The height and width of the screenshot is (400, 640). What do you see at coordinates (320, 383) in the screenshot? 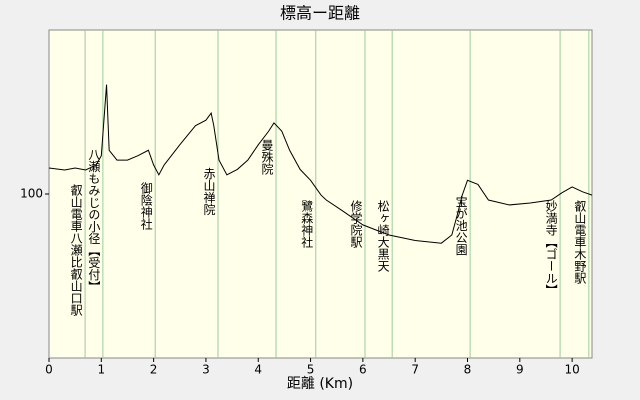
I see `x-axis-label: 距離 (Km)` at bounding box center [320, 383].